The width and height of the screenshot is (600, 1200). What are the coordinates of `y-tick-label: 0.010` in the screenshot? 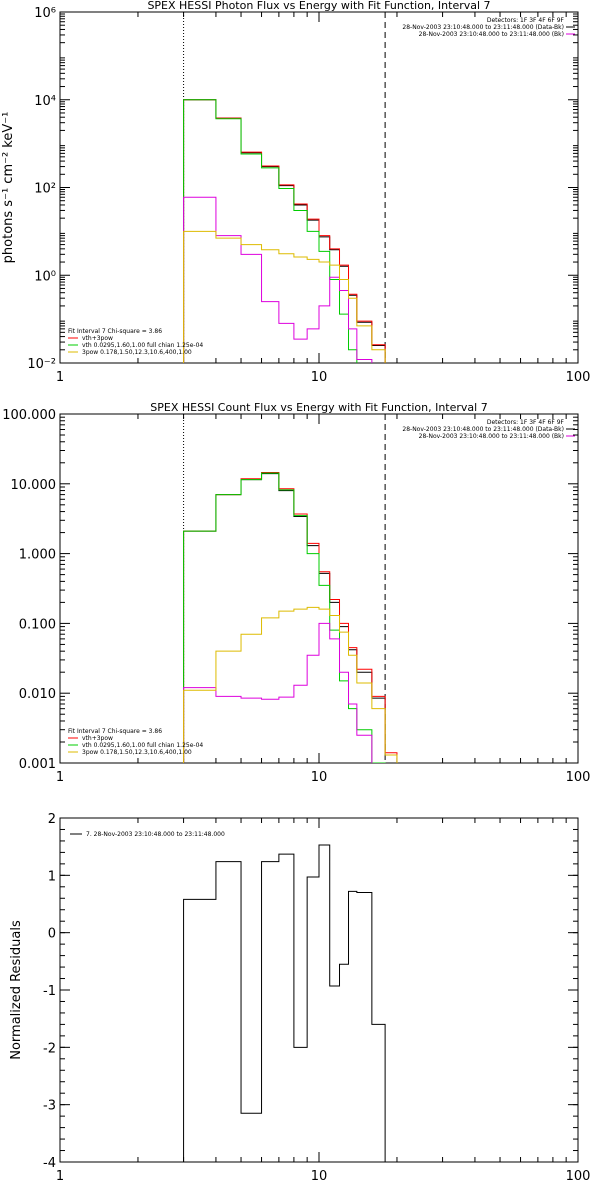 It's located at (37, 694).